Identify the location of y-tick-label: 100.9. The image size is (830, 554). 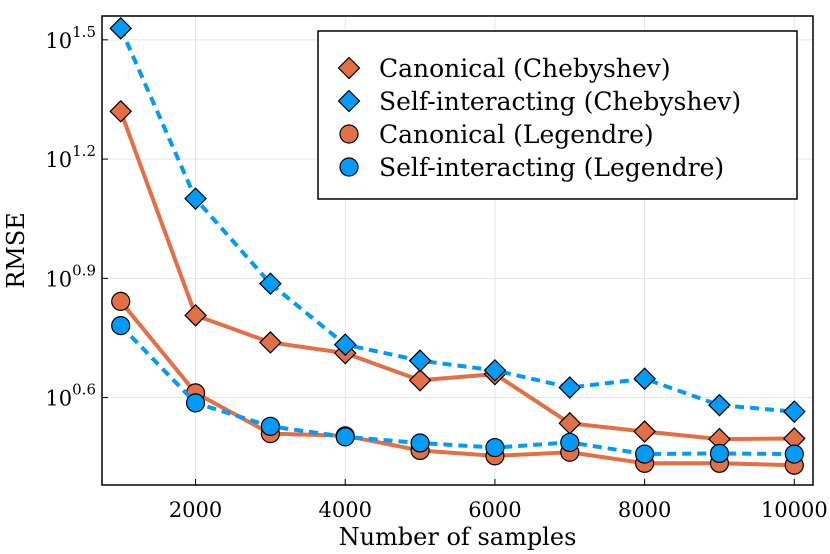
(70, 276).